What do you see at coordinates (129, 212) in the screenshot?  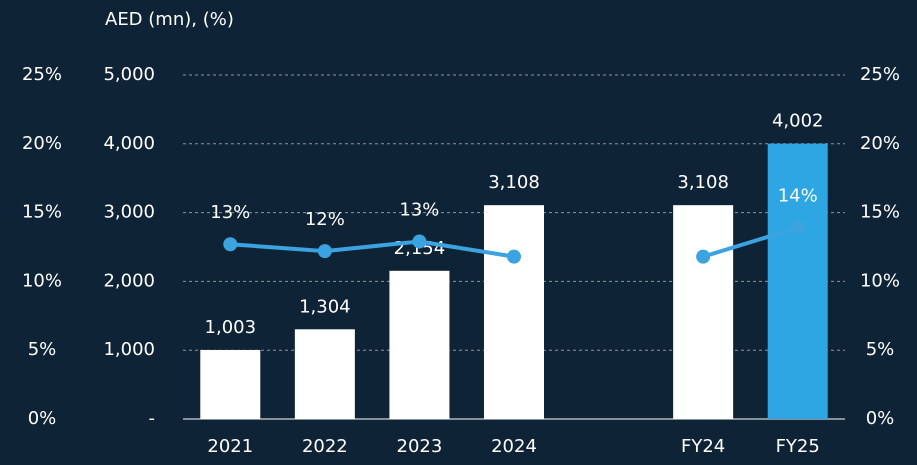 I see `y-tick-label: 3,000` at bounding box center [129, 212].